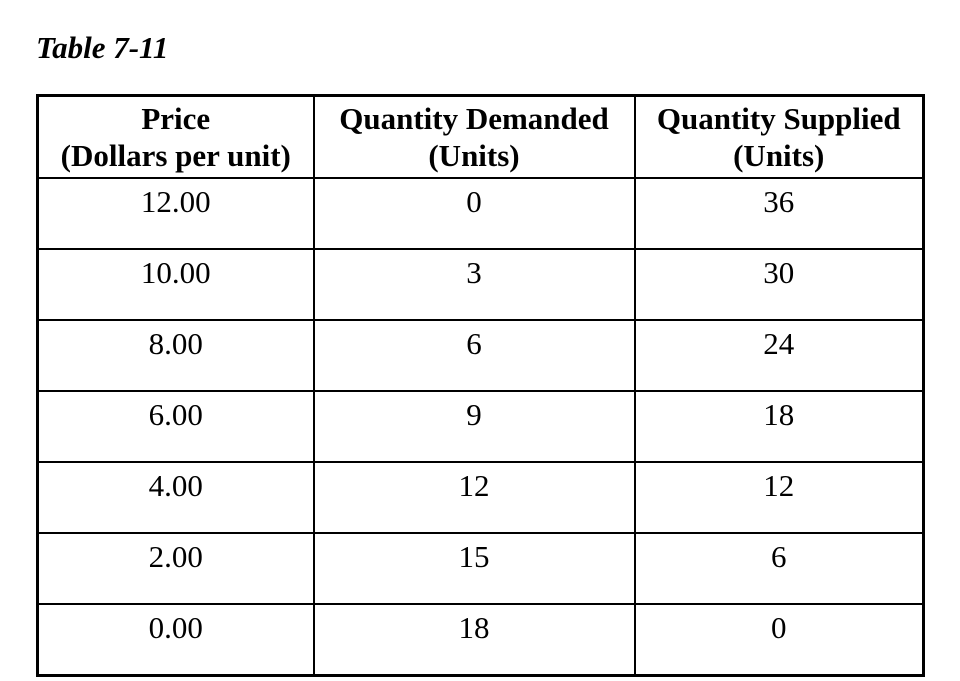 The width and height of the screenshot is (960, 681). What do you see at coordinates (175, 568) in the screenshot?
I see `cell-price: 2.00` at bounding box center [175, 568].